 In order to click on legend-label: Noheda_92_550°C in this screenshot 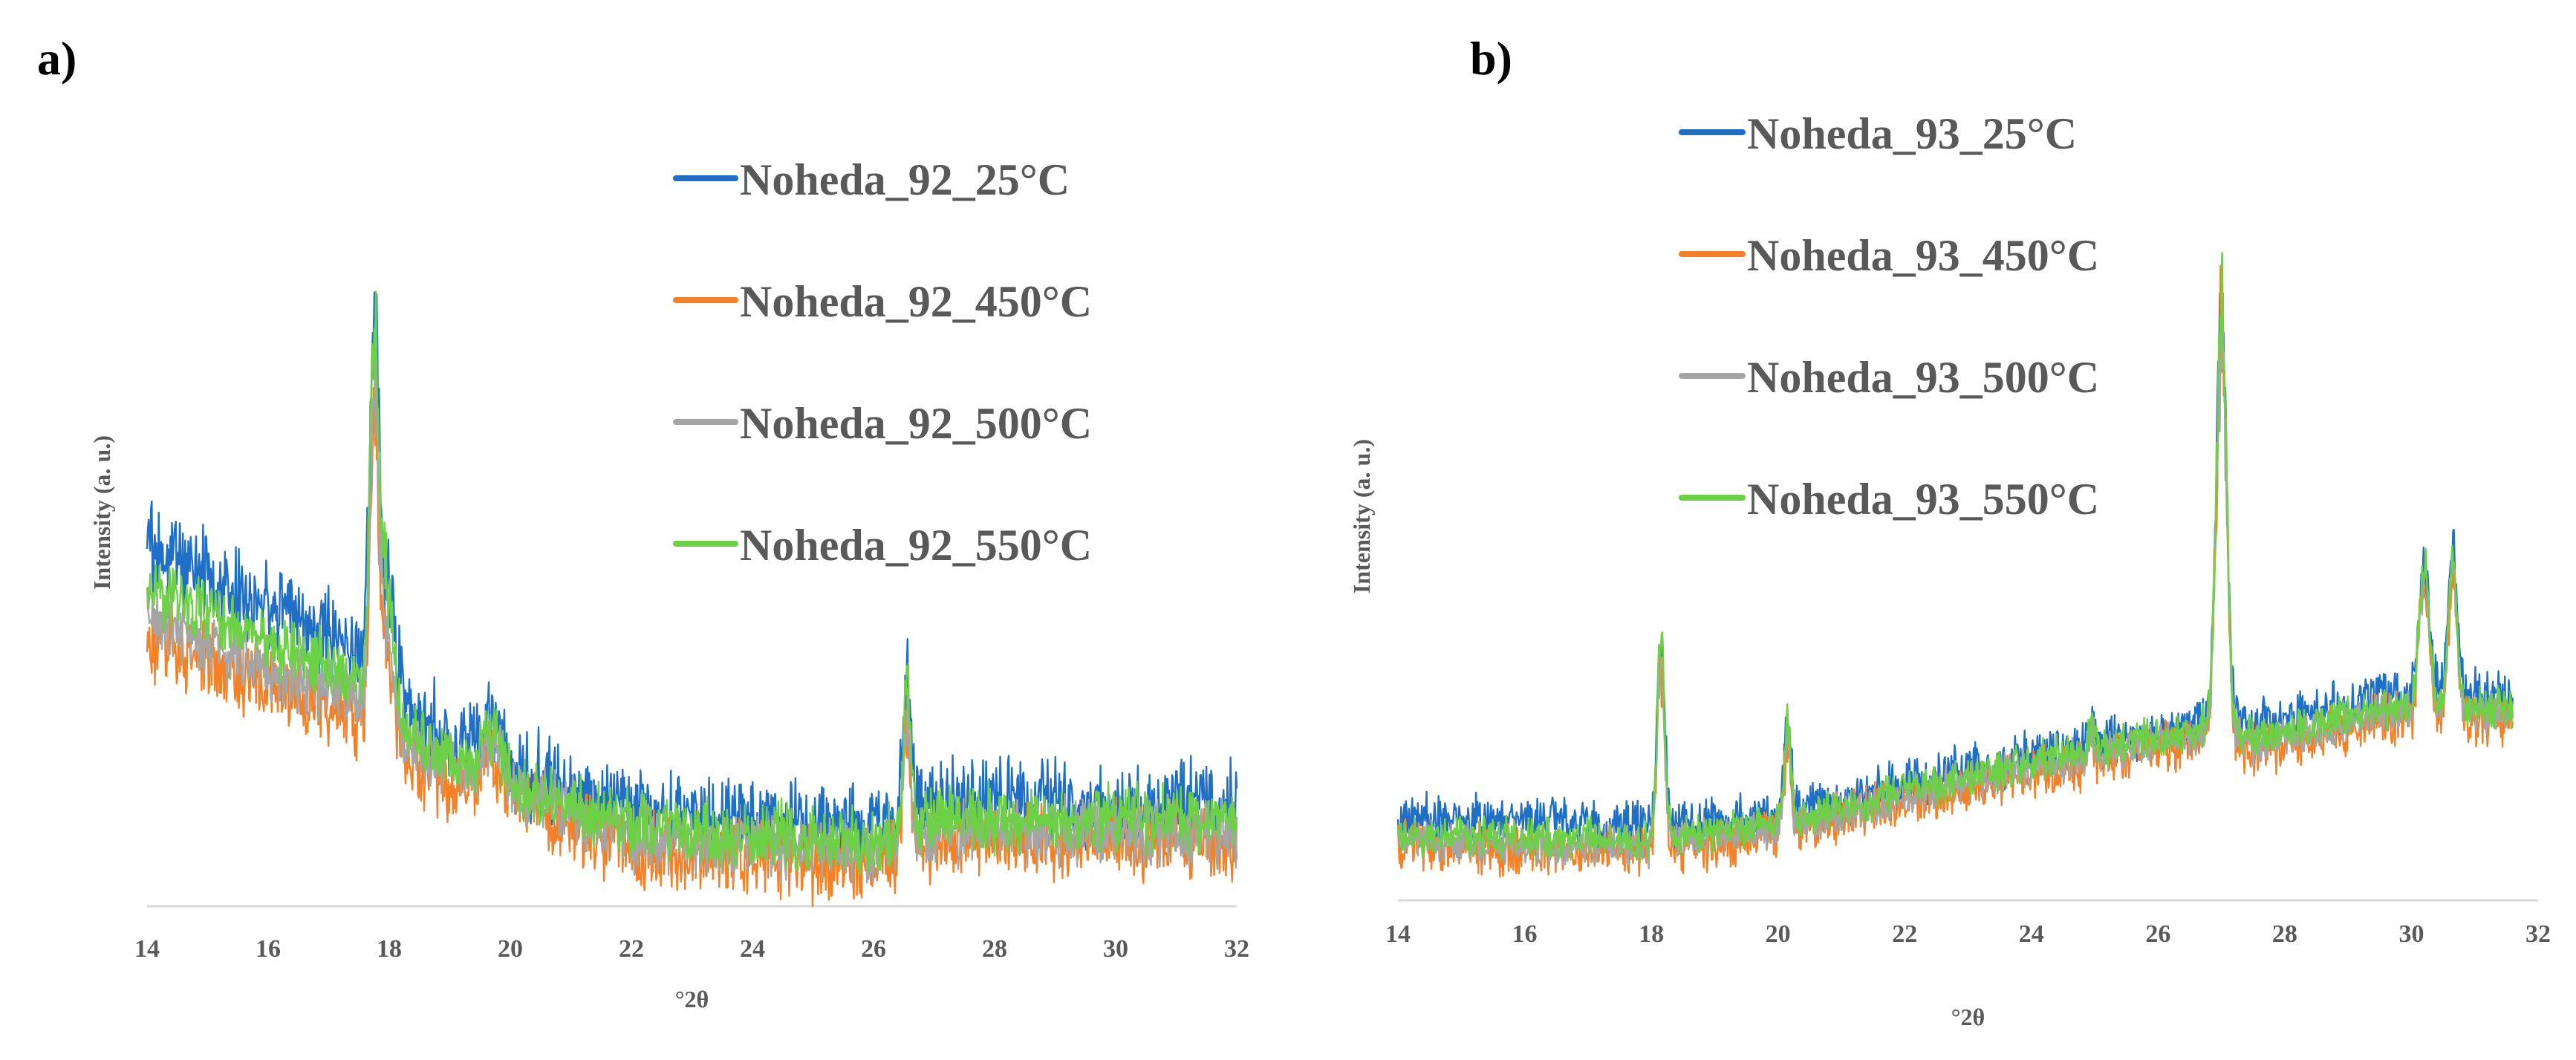, I will do `click(916, 545)`.